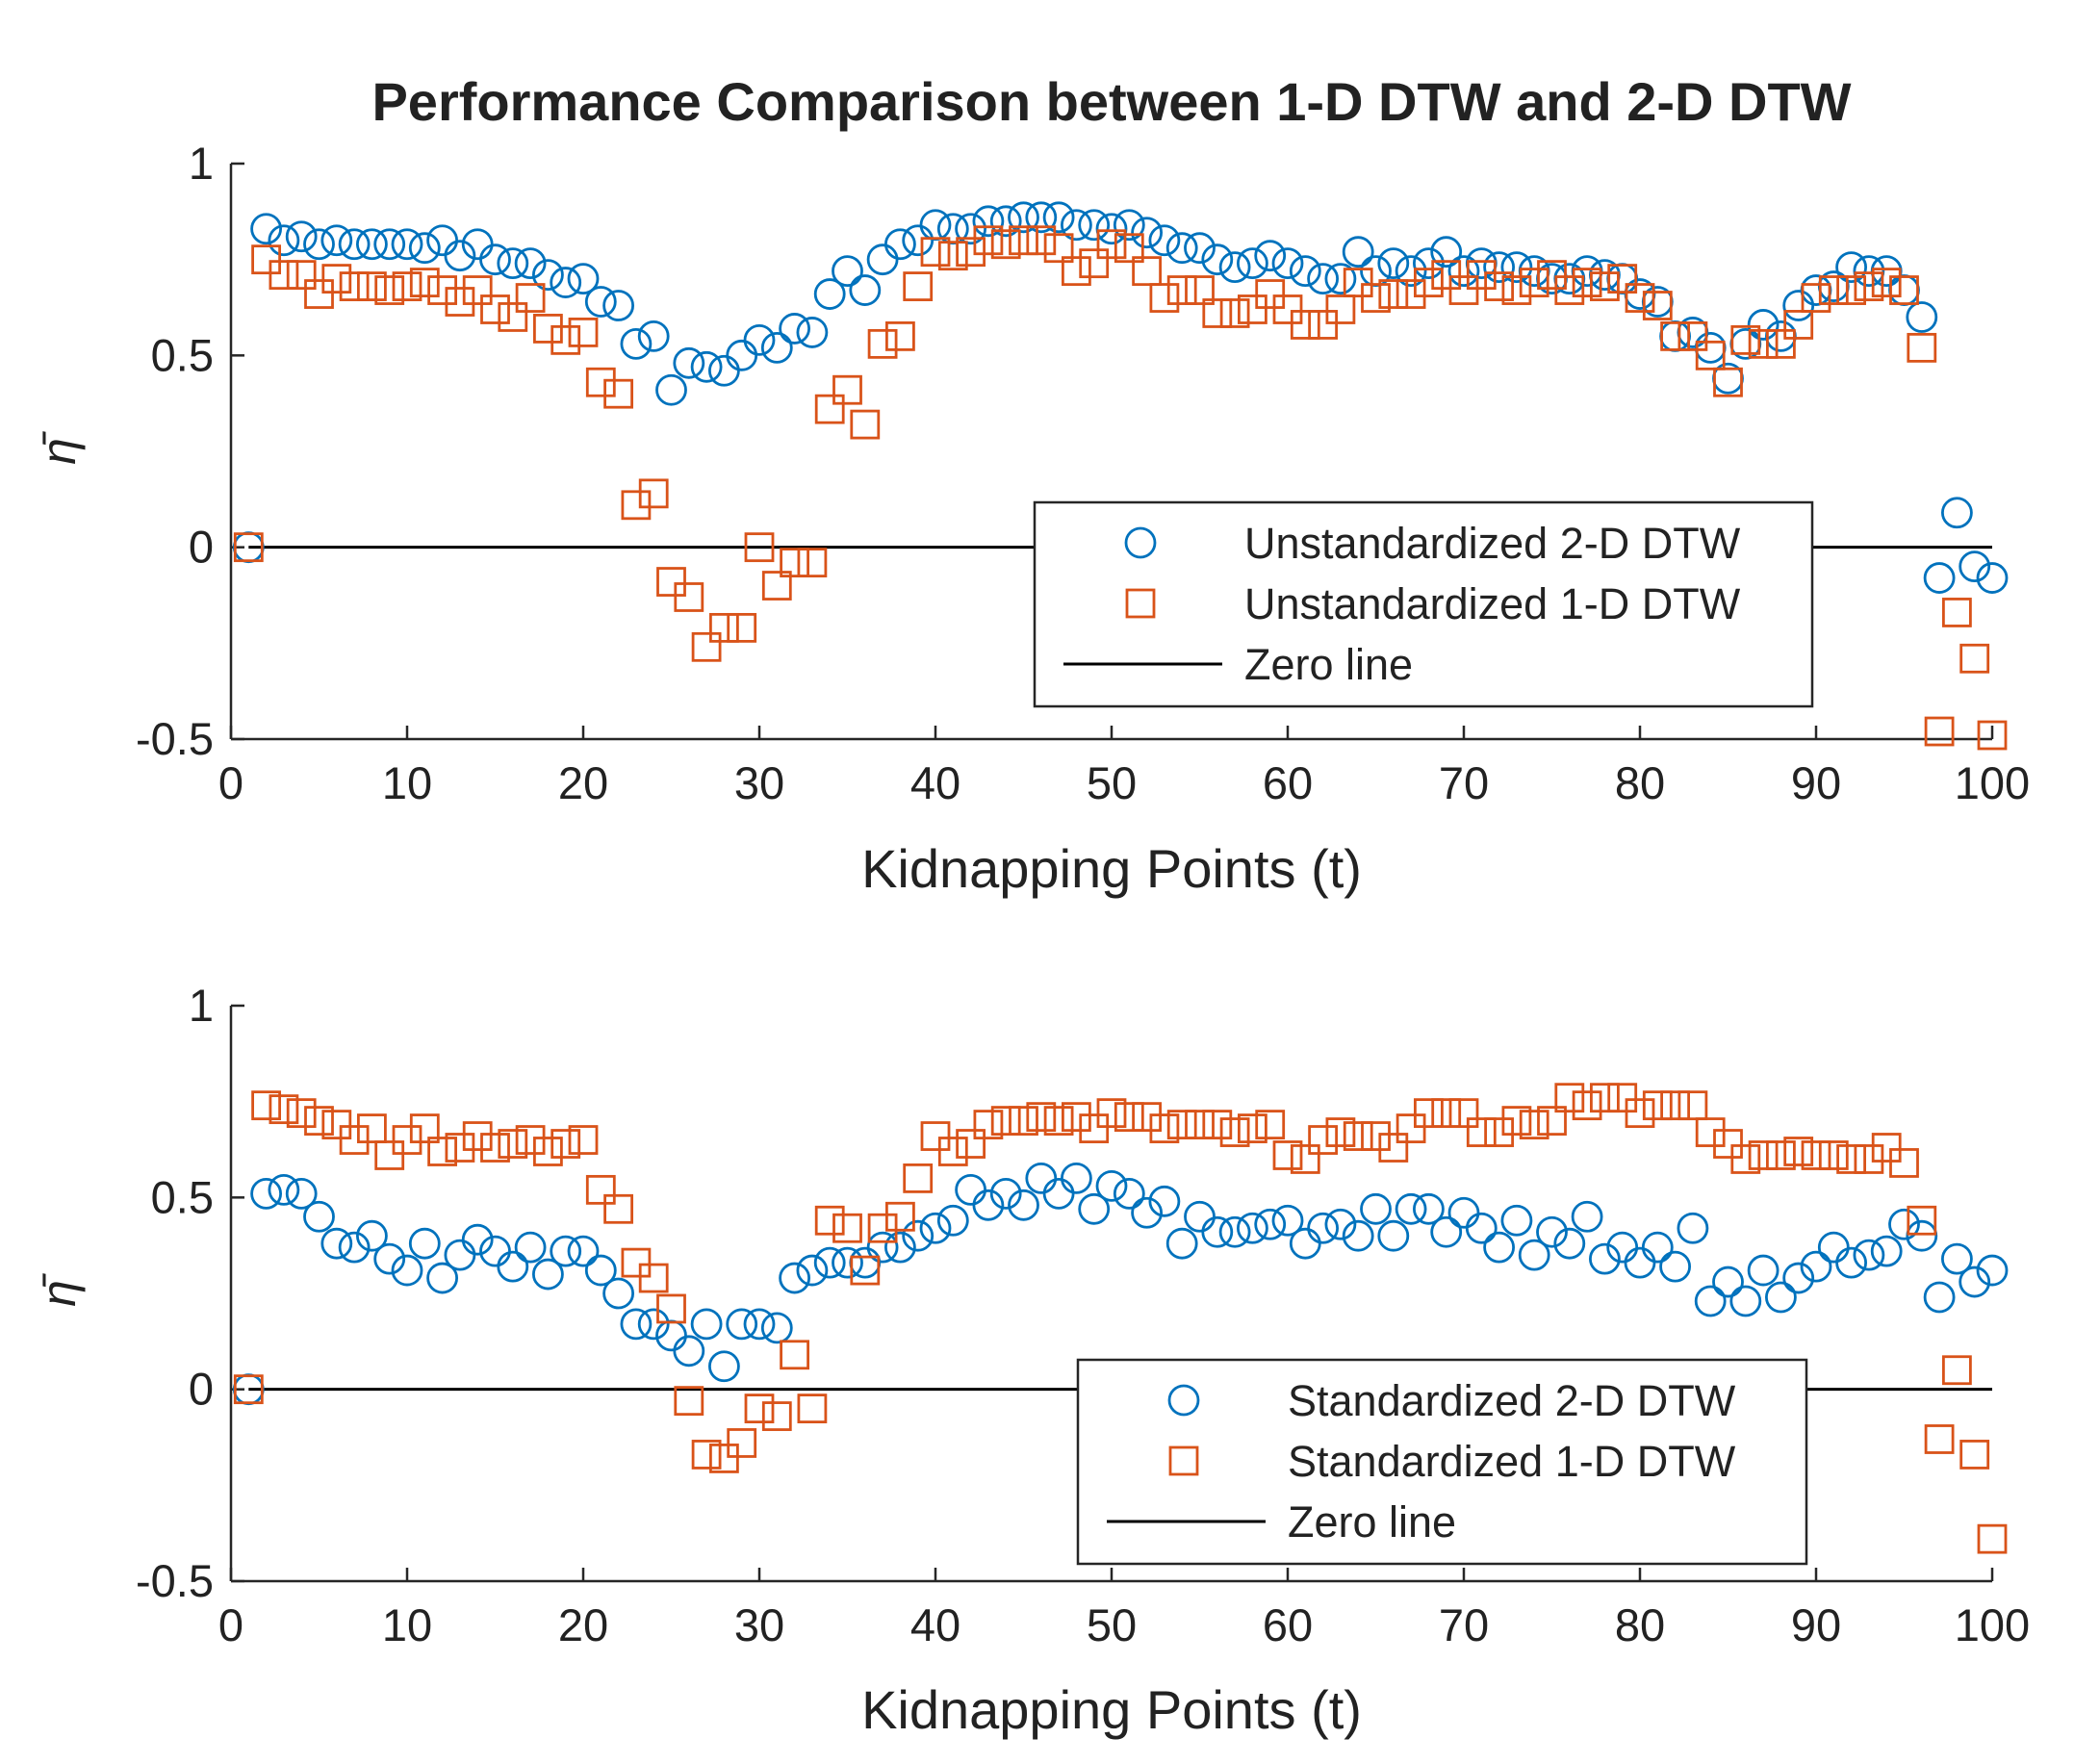 Image resolution: width=2074 pixels, height=1764 pixels. Describe the element at coordinates (202, 1005) in the screenshot. I see `y-tick-label: 1` at that location.